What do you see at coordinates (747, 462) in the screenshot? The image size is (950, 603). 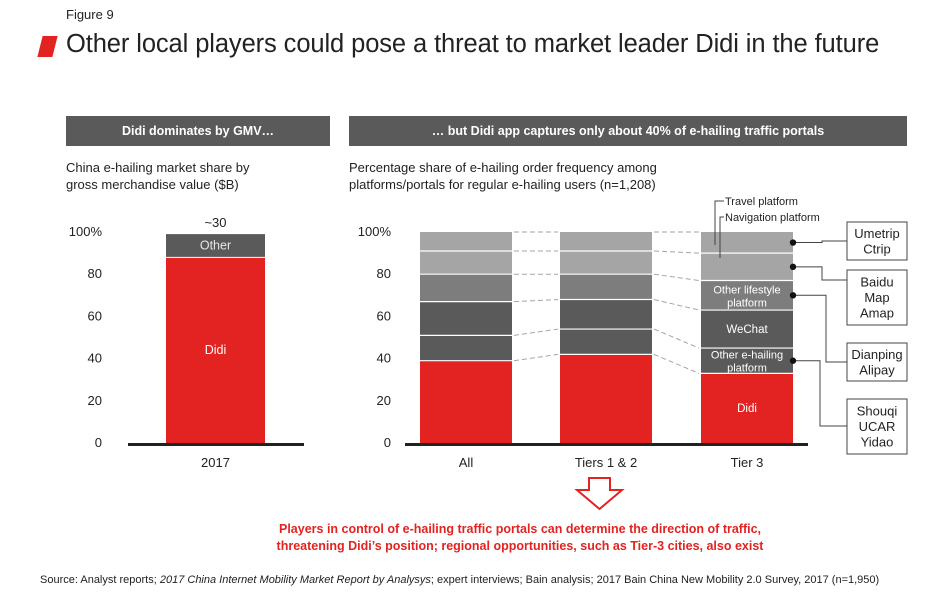 I see `right-category-label: Tier 3` at bounding box center [747, 462].